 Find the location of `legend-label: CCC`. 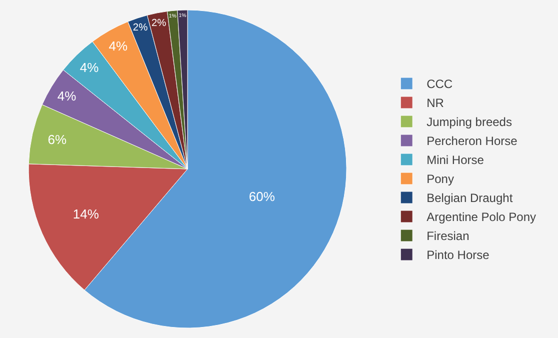

legend-label: CCC is located at coordinates (439, 84).